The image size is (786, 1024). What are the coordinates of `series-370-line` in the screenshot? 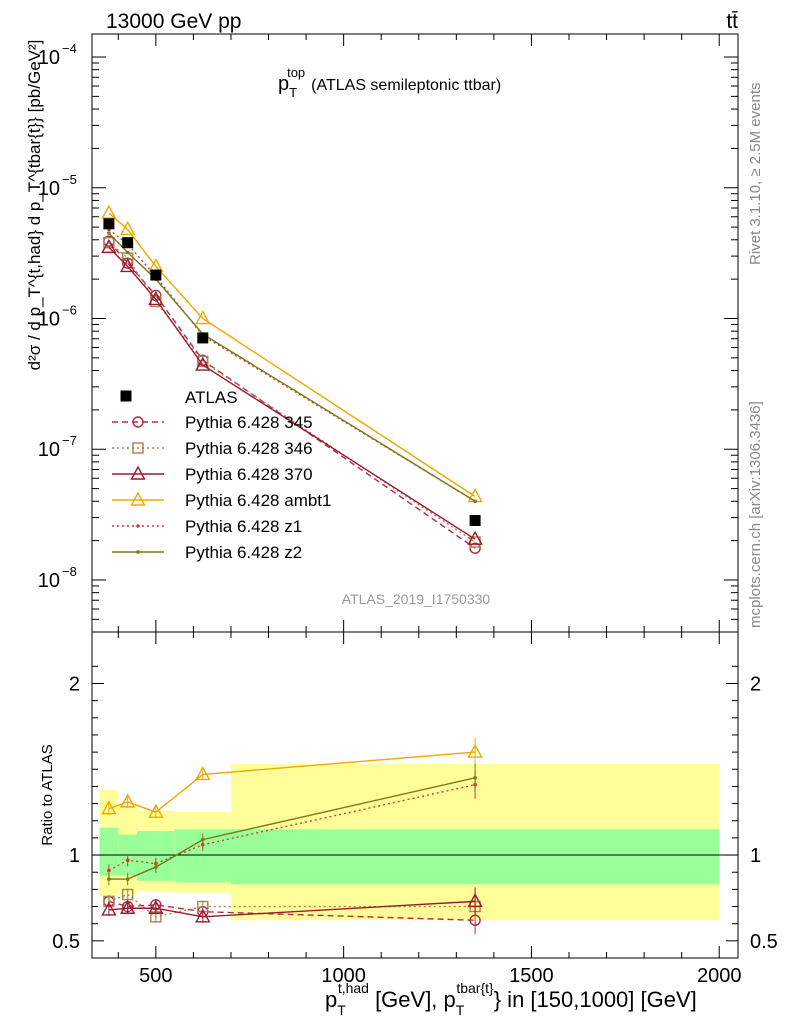 It's located at (292, 393).